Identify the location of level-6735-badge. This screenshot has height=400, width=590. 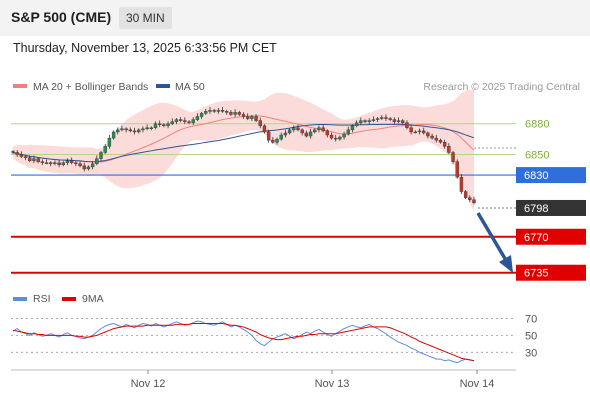
(551, 272).